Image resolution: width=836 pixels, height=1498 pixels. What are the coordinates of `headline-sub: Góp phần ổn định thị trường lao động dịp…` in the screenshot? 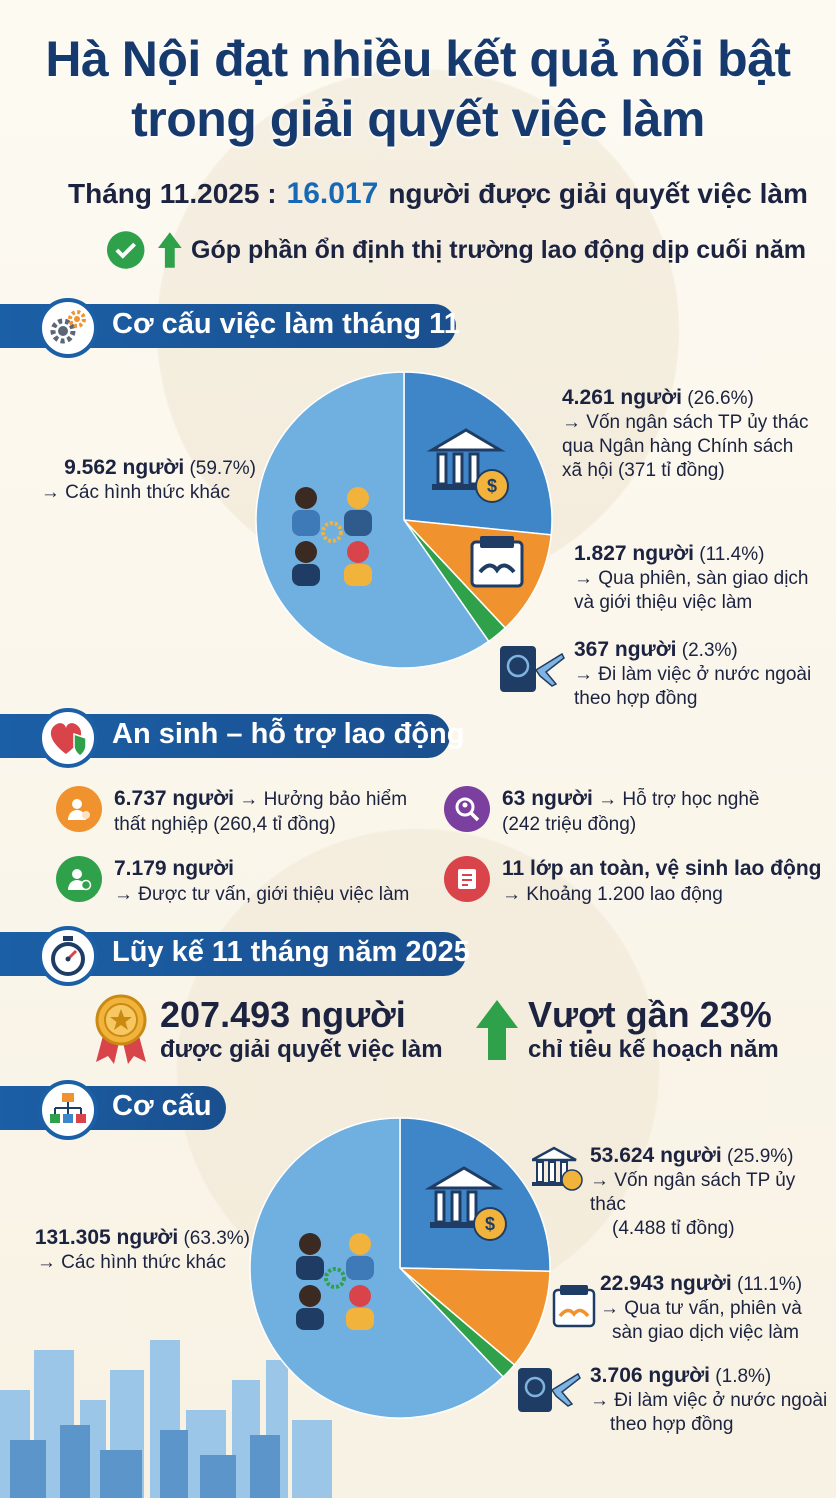 It's located at (456, 250).